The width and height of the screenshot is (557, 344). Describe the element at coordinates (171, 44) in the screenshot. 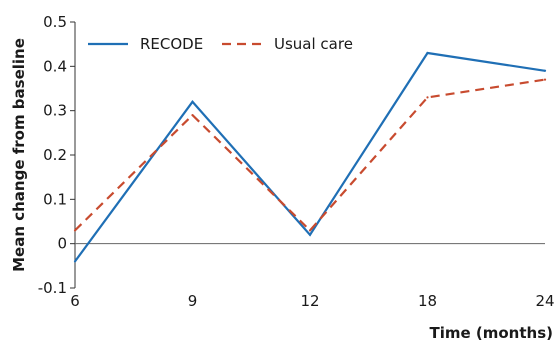

I see `legend-label: RECODE` at that location.